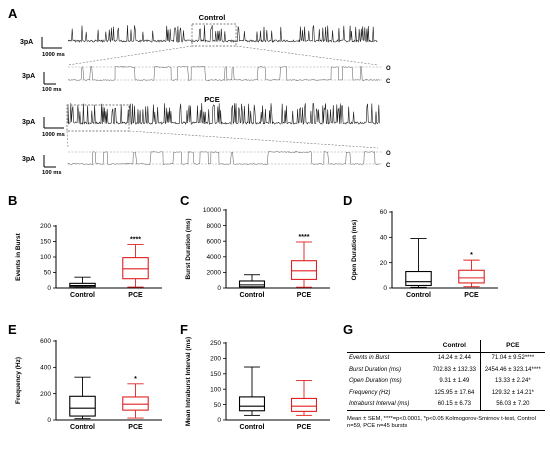  I want to click on scale-3pa-control-expanded: 3pA, so click(28, 76).